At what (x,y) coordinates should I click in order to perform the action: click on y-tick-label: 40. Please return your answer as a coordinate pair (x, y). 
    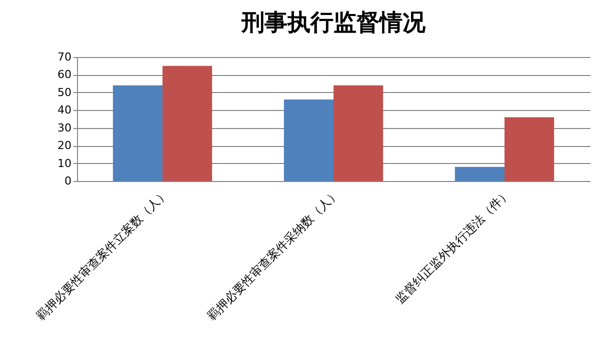
    Looking at the image, I should click on (65, 110).